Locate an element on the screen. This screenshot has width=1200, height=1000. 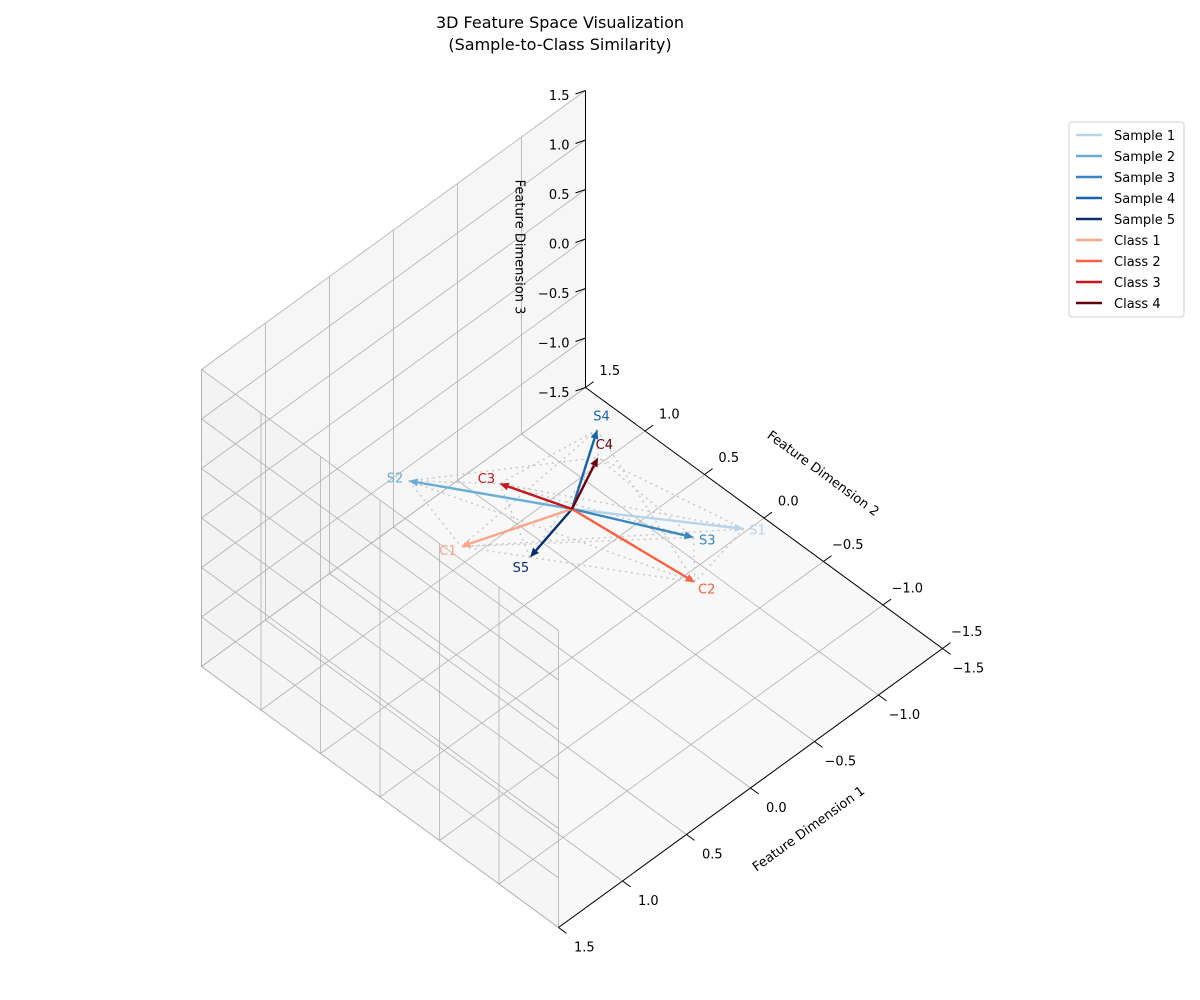
title-line-2: (Sample-to-Class Similarity) is located at coordinates (559, 44).